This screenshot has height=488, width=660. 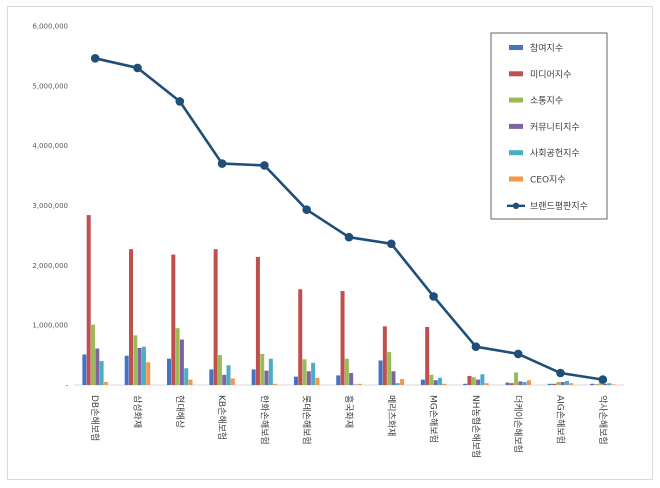 What do you see at coordinates (137, 411) in the screenshot?
I see `category-label: 삼성화재` at bounding box center [137, 411].